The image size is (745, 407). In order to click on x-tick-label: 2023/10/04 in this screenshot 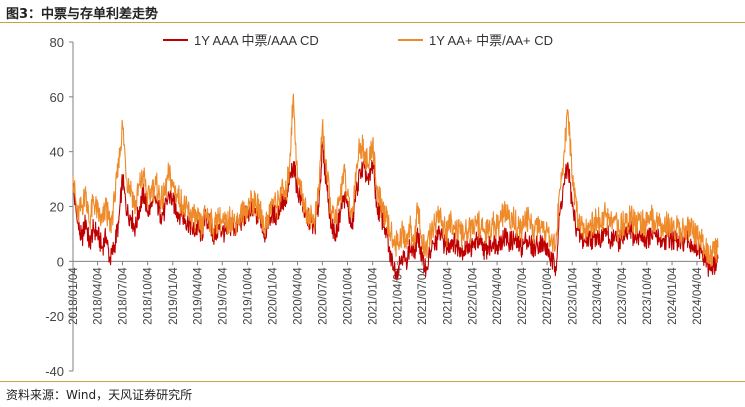, I will do `click(648, 296)`.